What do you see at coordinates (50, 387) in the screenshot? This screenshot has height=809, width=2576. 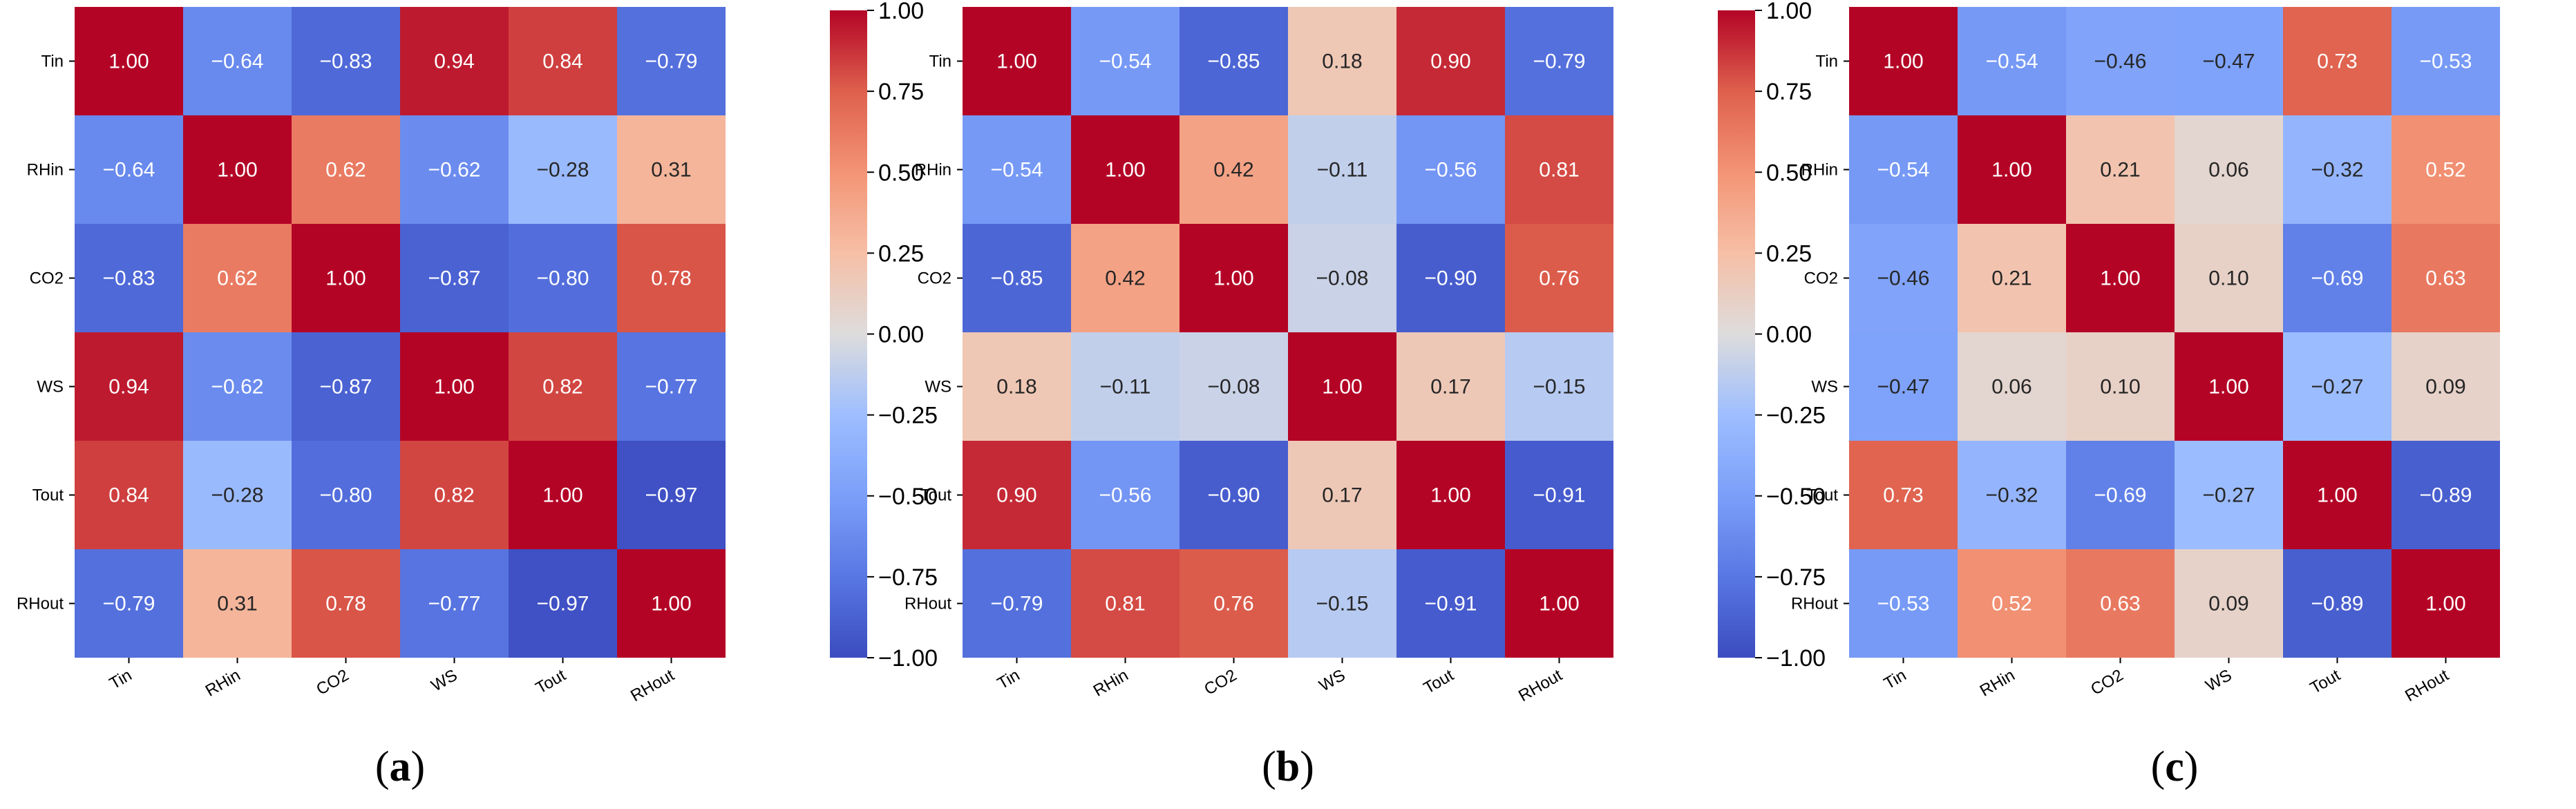 I see `row-label-WS: WS` at bounding box center [50, 387].